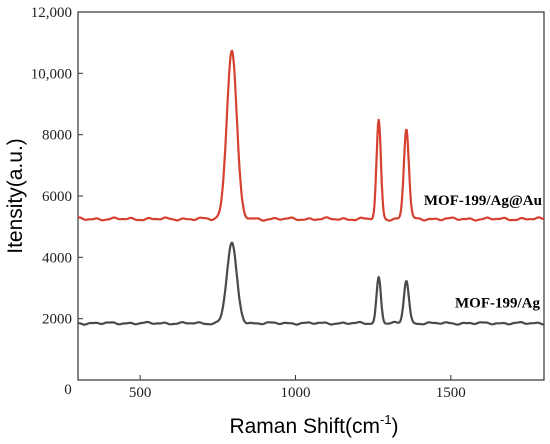 The height and width of the screenshot is (444, 550). What do you see at coordinates (68, 390) in the screenshot?
I see `origin-label: 0` at bounding box center [68, 390].